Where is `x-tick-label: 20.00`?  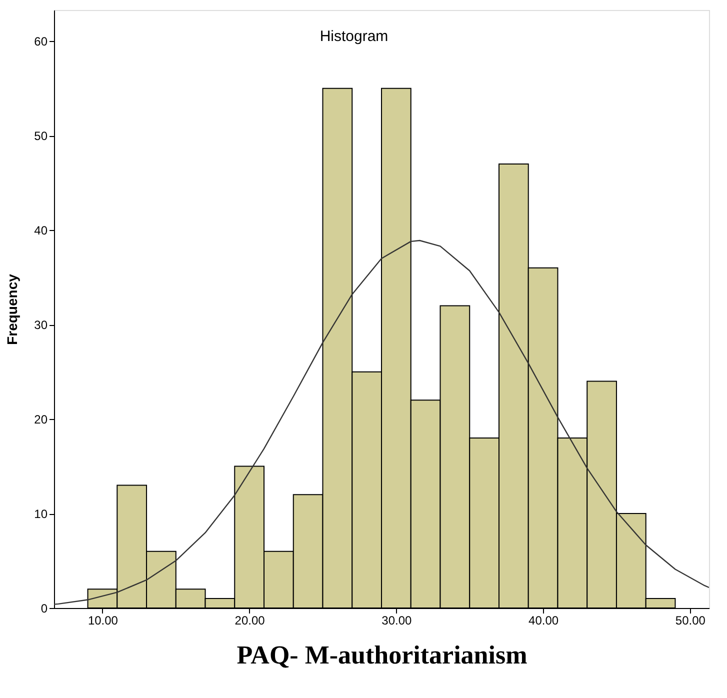 x-tick-label: 20.00 is located at coordinates (250, 621).